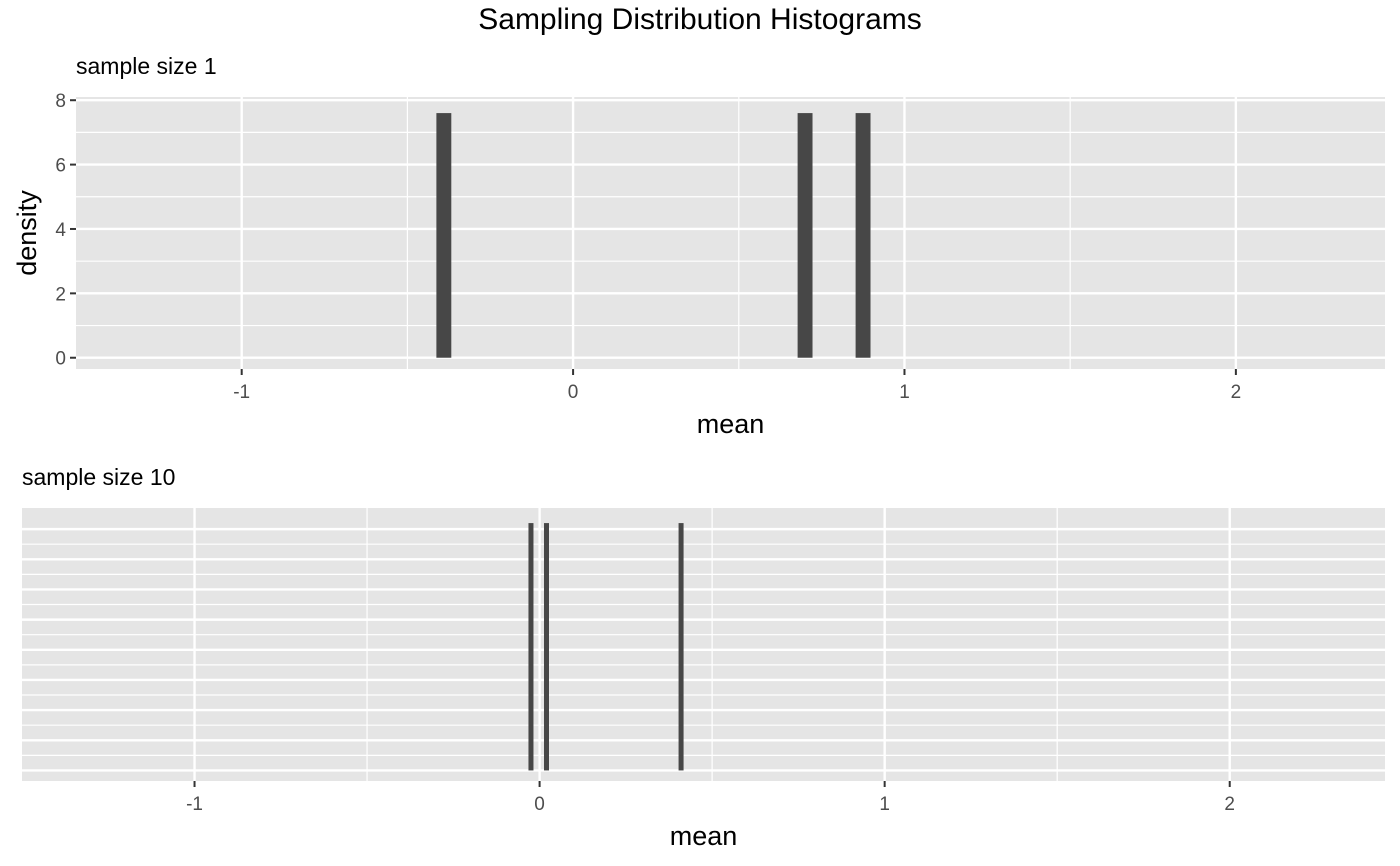 Image resolution: width=1400 pixels, height=866 pixels. I want to click on panel1-title: sample size 1, so click(146, 66).